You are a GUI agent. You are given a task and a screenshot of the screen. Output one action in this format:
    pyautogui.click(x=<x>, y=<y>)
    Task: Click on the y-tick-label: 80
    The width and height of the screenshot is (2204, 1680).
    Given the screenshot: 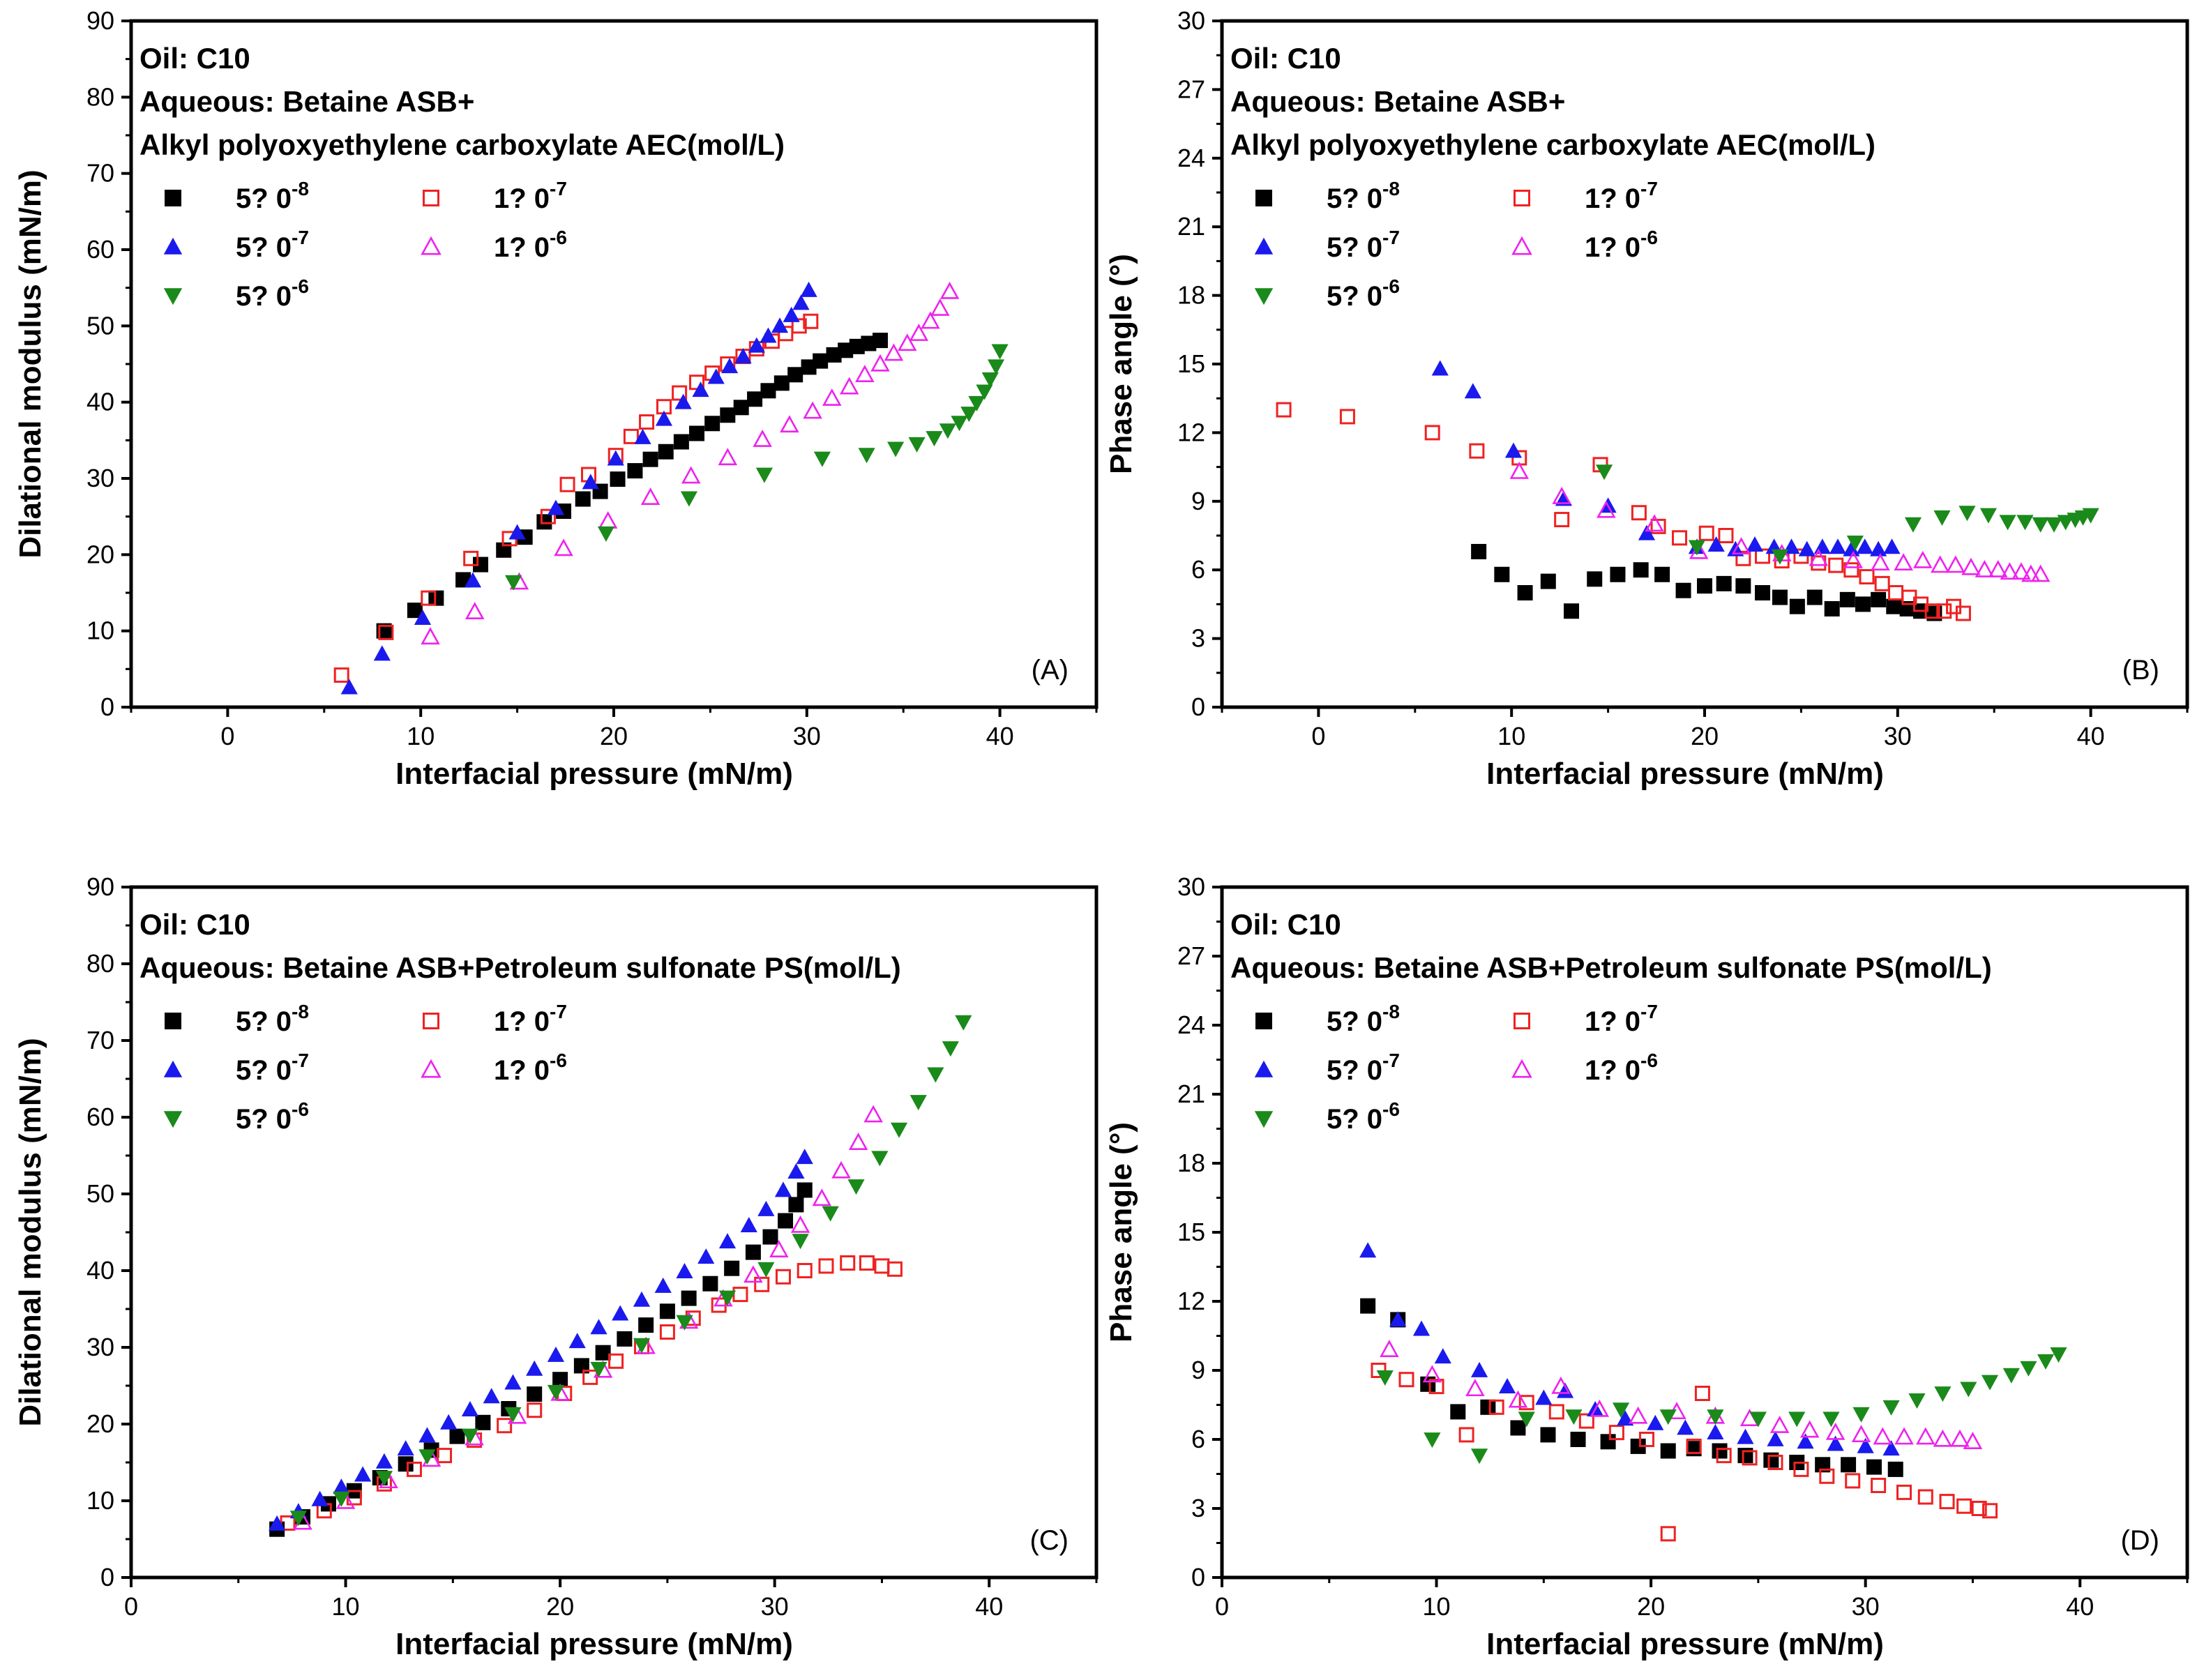 What is the action you would take?
    pyautogui.click(x=100, y=963)
    